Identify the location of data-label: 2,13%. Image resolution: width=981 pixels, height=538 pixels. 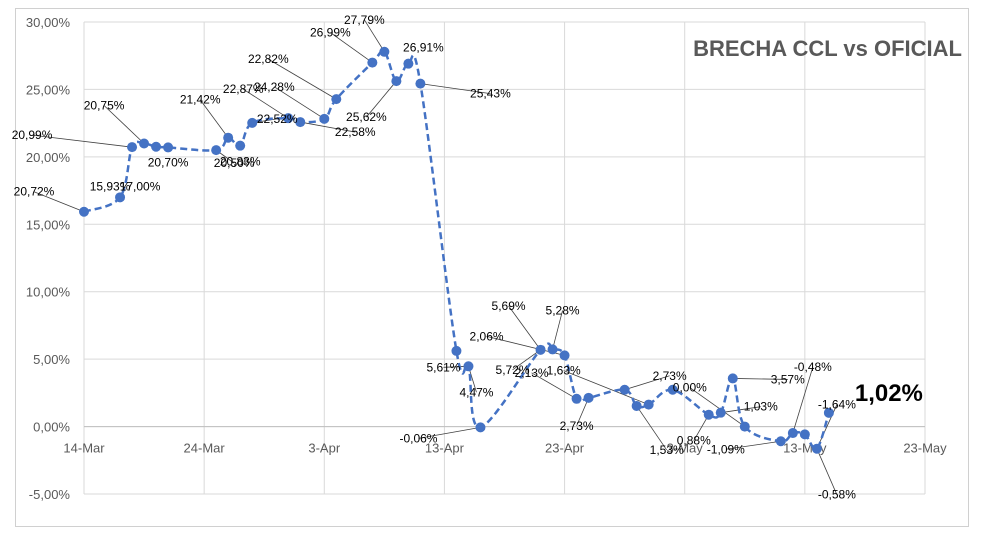
(532, 373).